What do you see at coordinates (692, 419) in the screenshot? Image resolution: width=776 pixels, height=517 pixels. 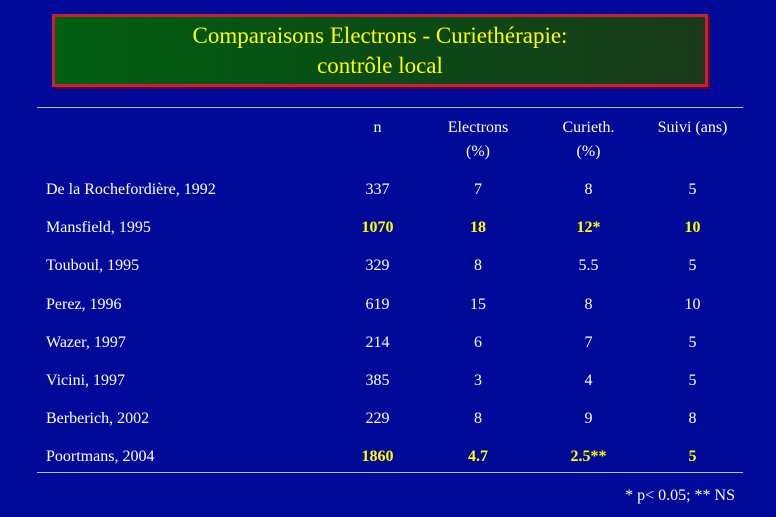 I see `suivi-cell: 8` at bounding box center [692, 419].